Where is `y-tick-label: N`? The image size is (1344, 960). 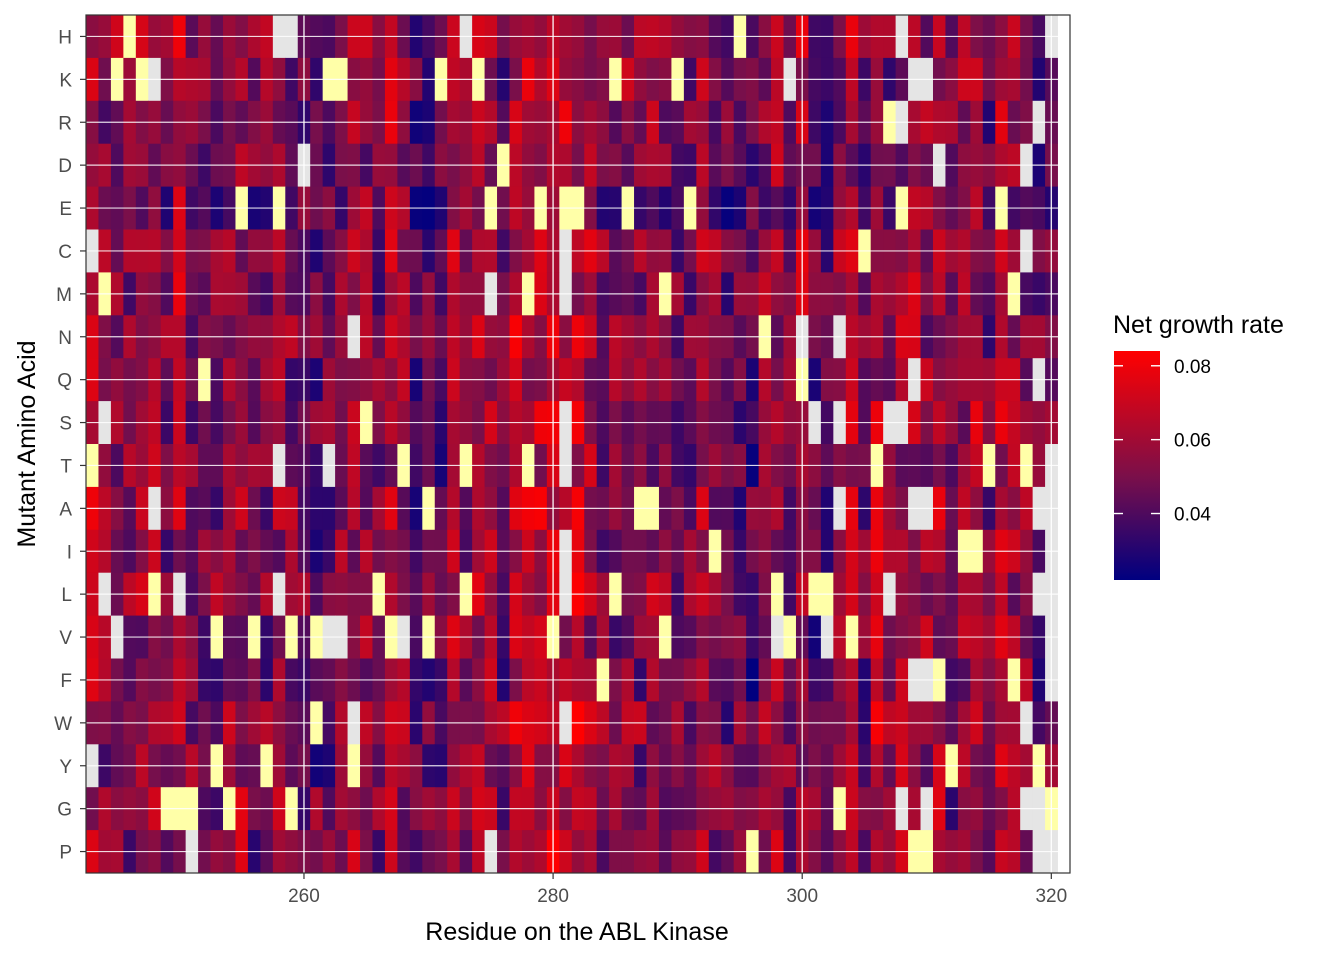
y-tick-label: N is located at coordinates (65, 338).